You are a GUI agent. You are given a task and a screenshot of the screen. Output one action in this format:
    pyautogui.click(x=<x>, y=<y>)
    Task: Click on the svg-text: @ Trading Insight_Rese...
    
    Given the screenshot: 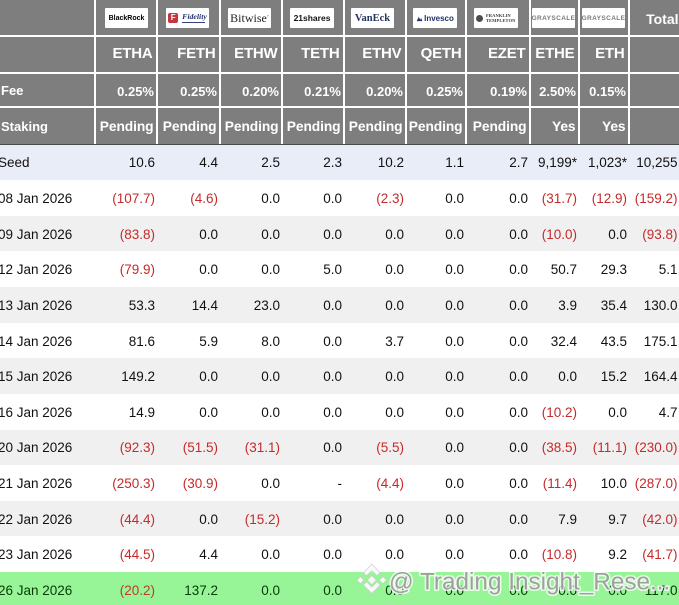 What is the action you would take?
    pyautogui.click(x=529, y=582)
    